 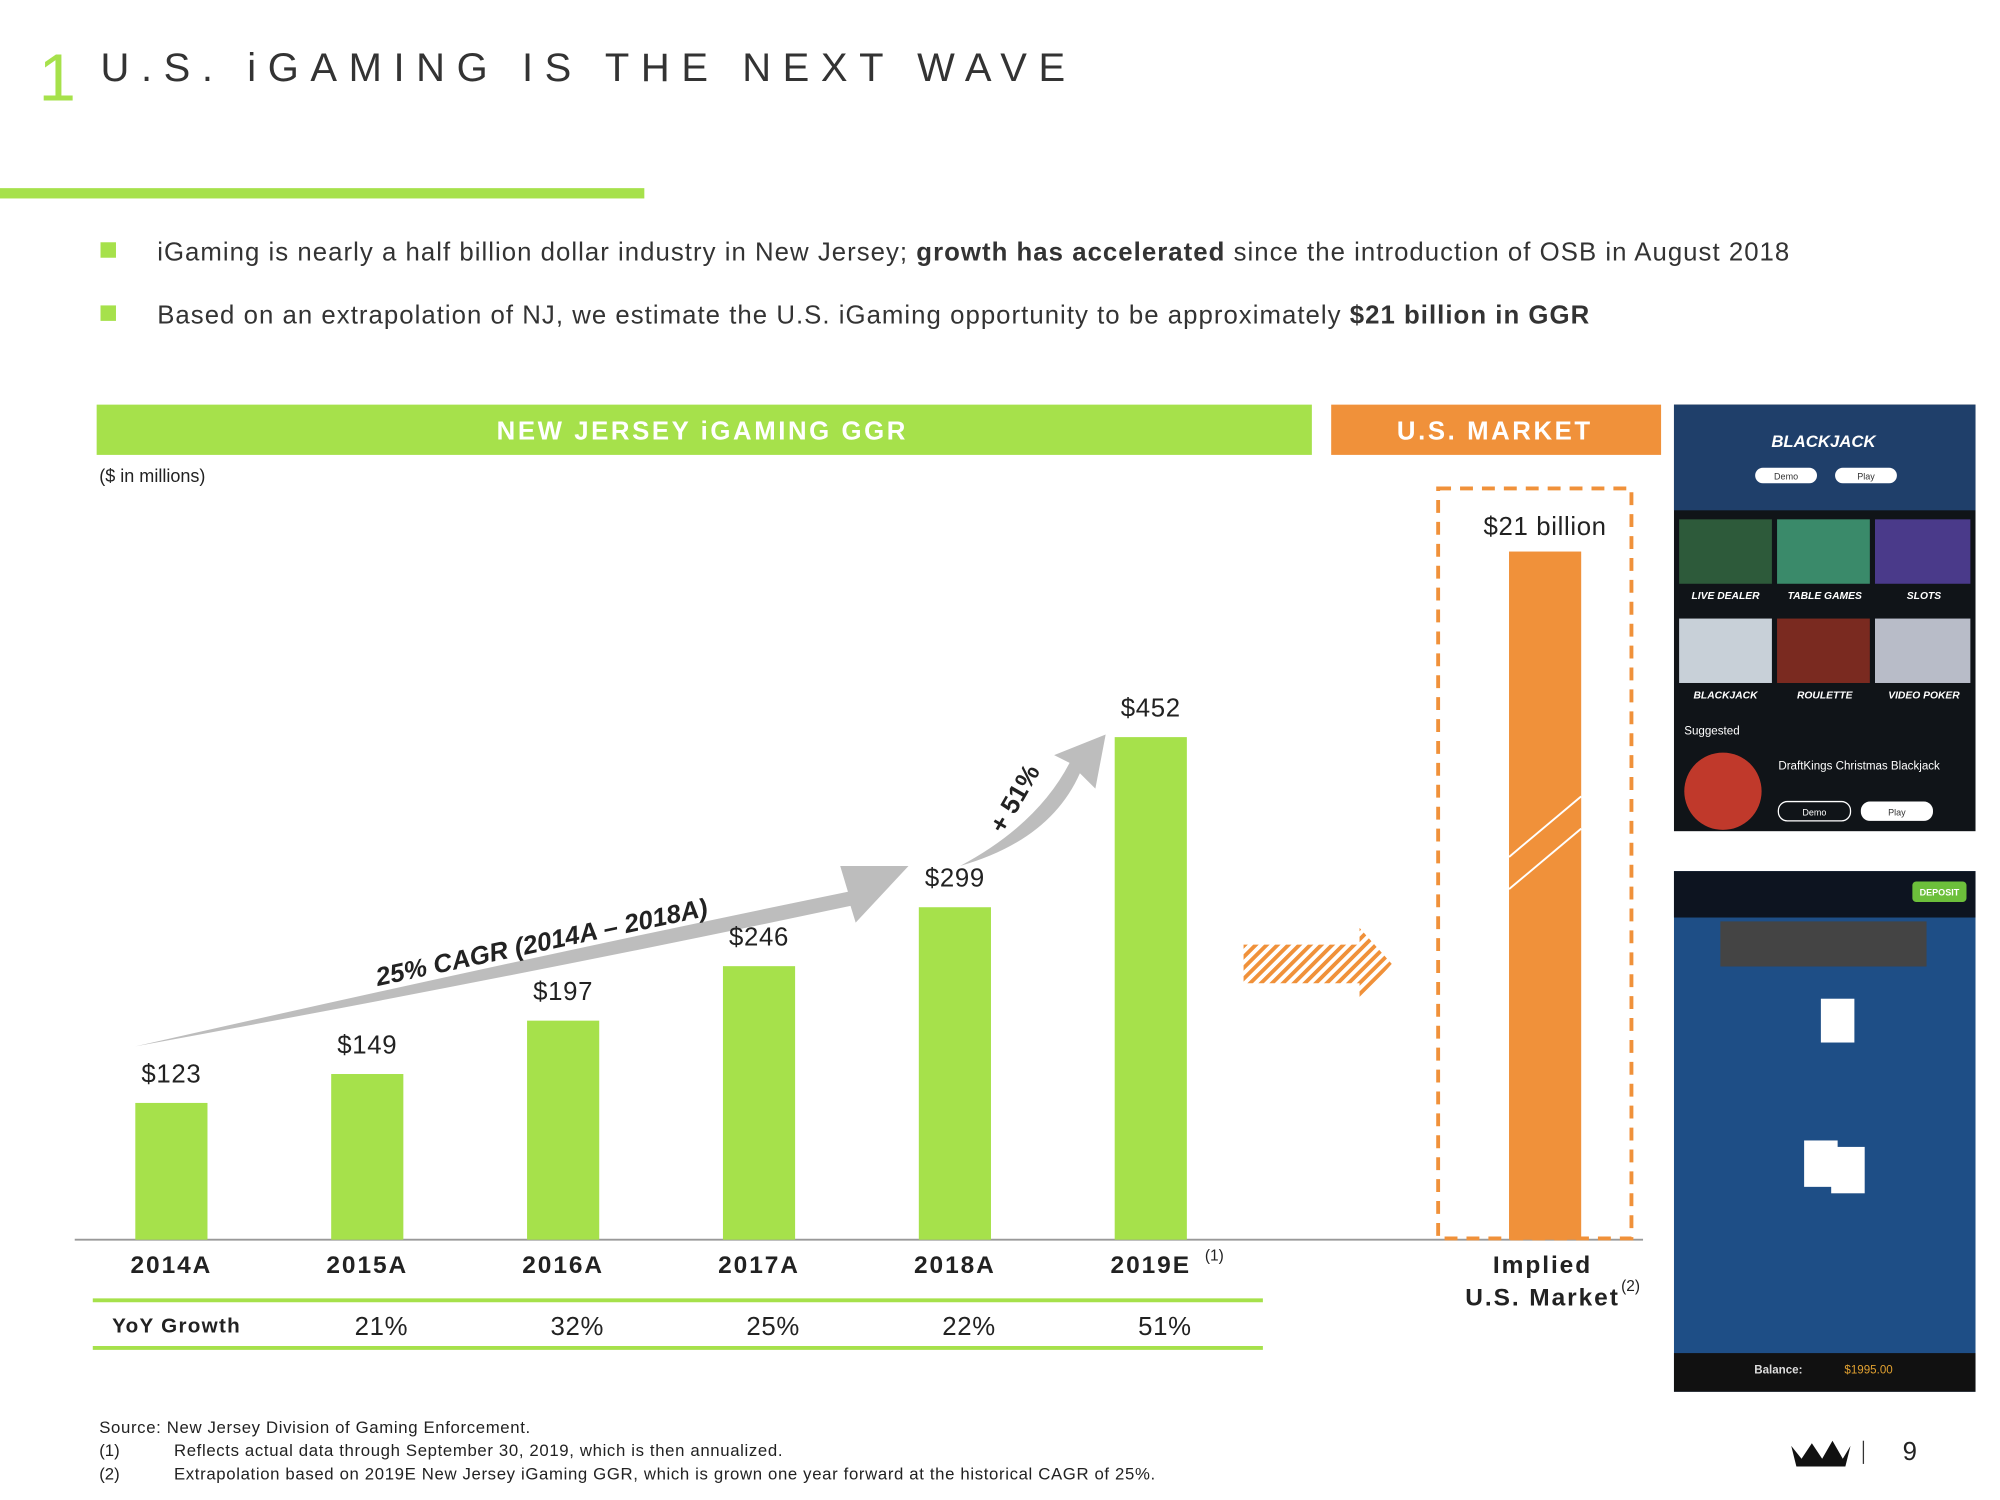 I want to click on x-tick-label: U.S. Market, so click(x=1542, y=1297).